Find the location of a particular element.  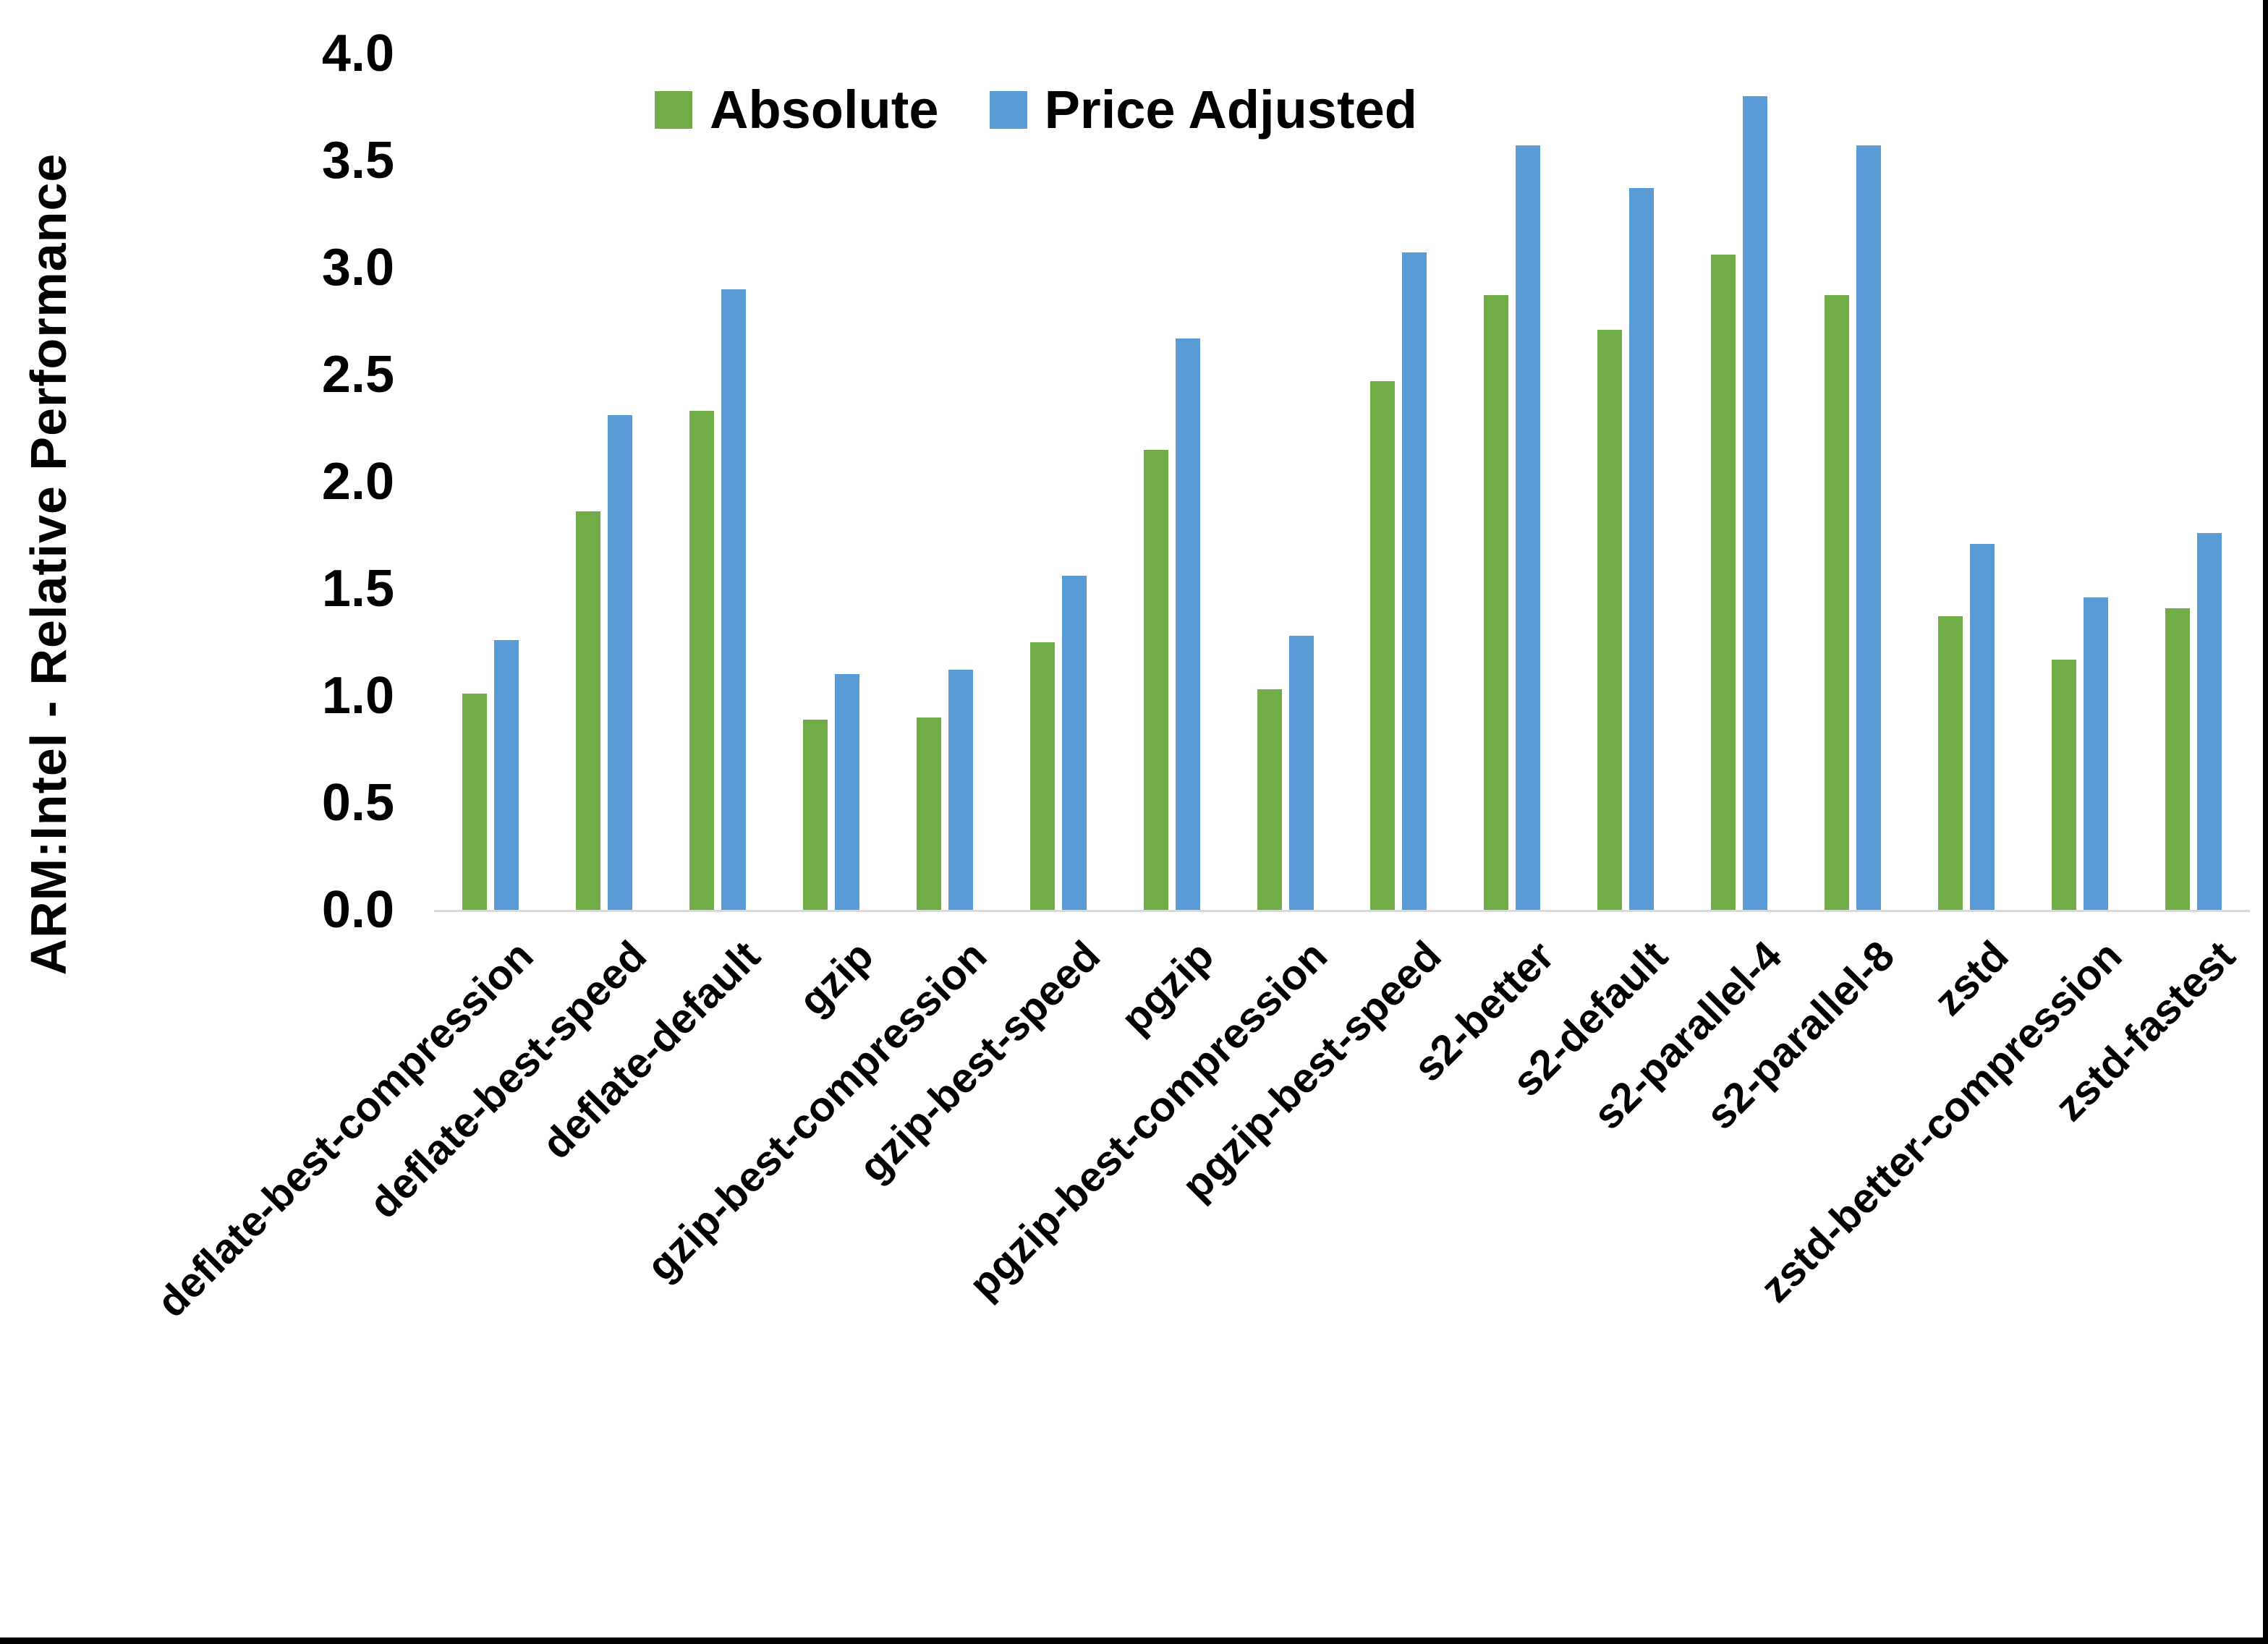

y-tick-label: 3.5 is located at coordinates (357, 160).